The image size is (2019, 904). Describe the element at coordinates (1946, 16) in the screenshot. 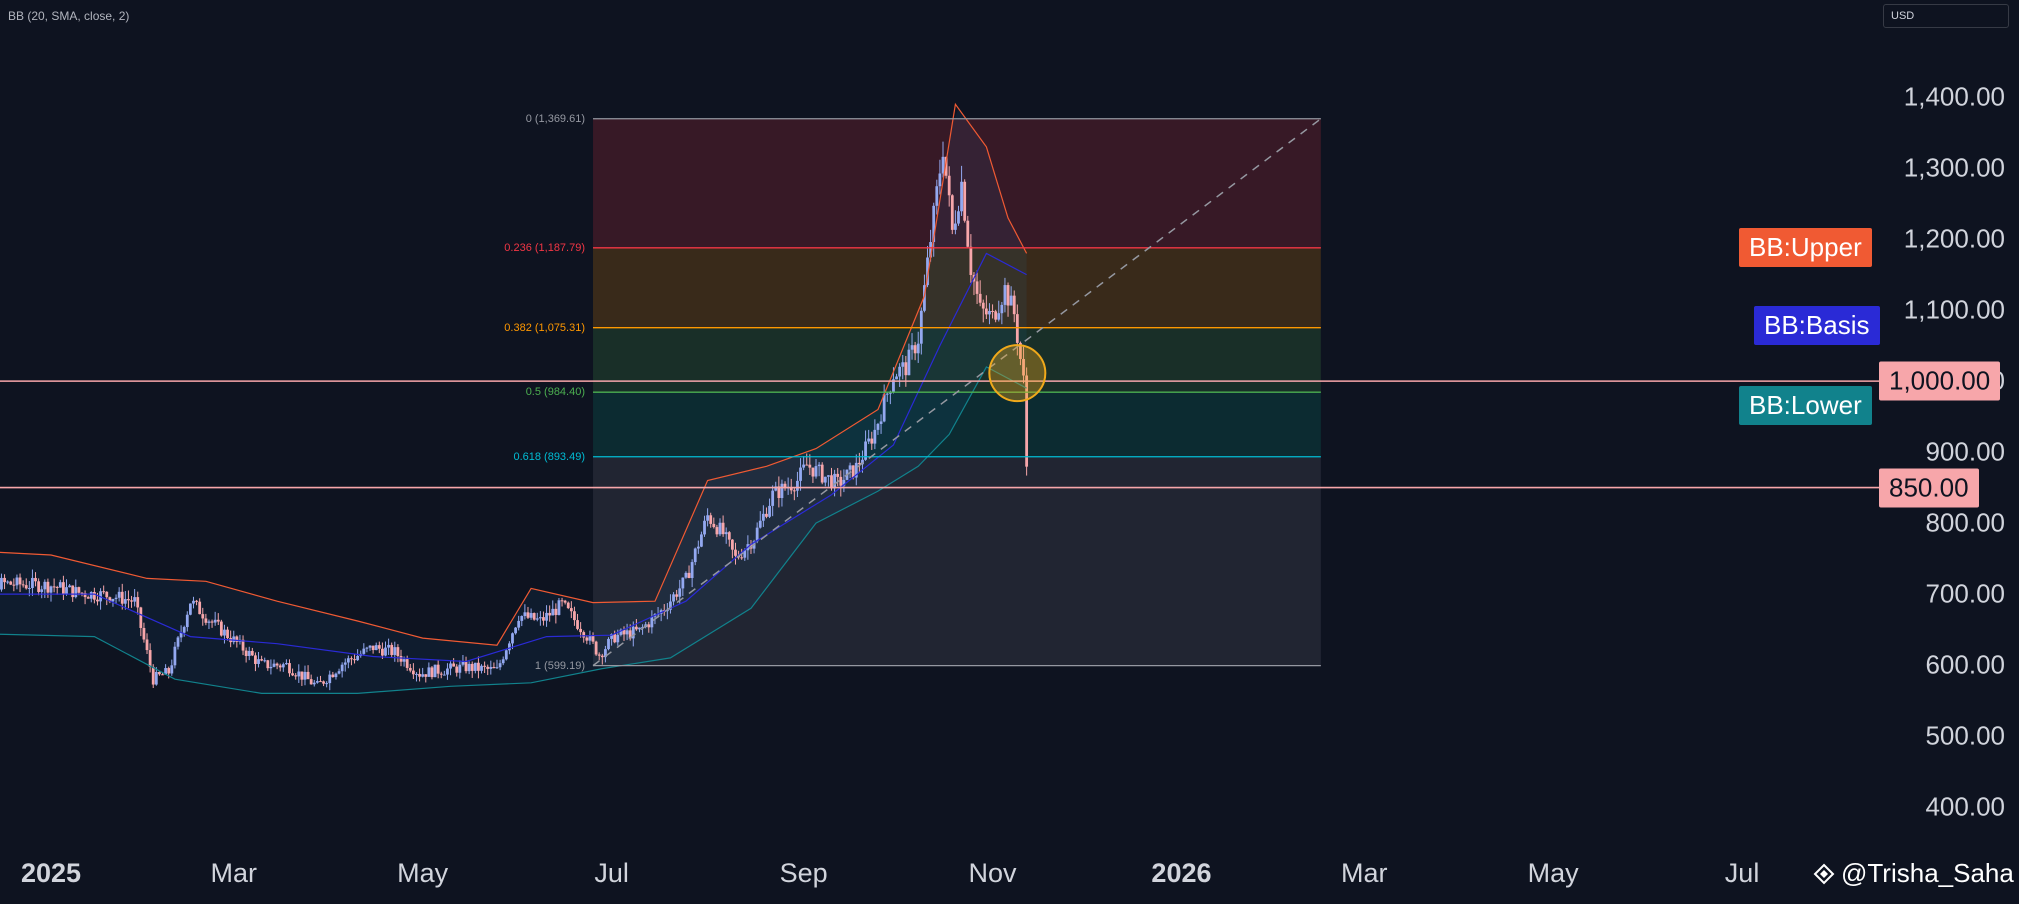

I see `currency-selector: USD` at that location.